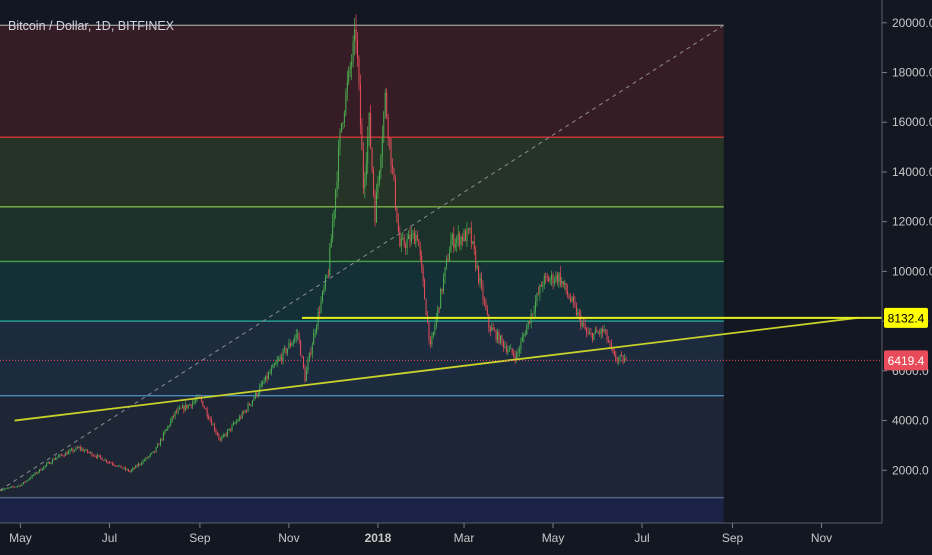 The height and width of the screenshot is (555, 932). What do you see at coordinates (420, 534) in the screenshot?
I see `time-axis: May Jul Sep Nov 2018 Mar May Jul Sep Nov` at bounding box center [420, 534].